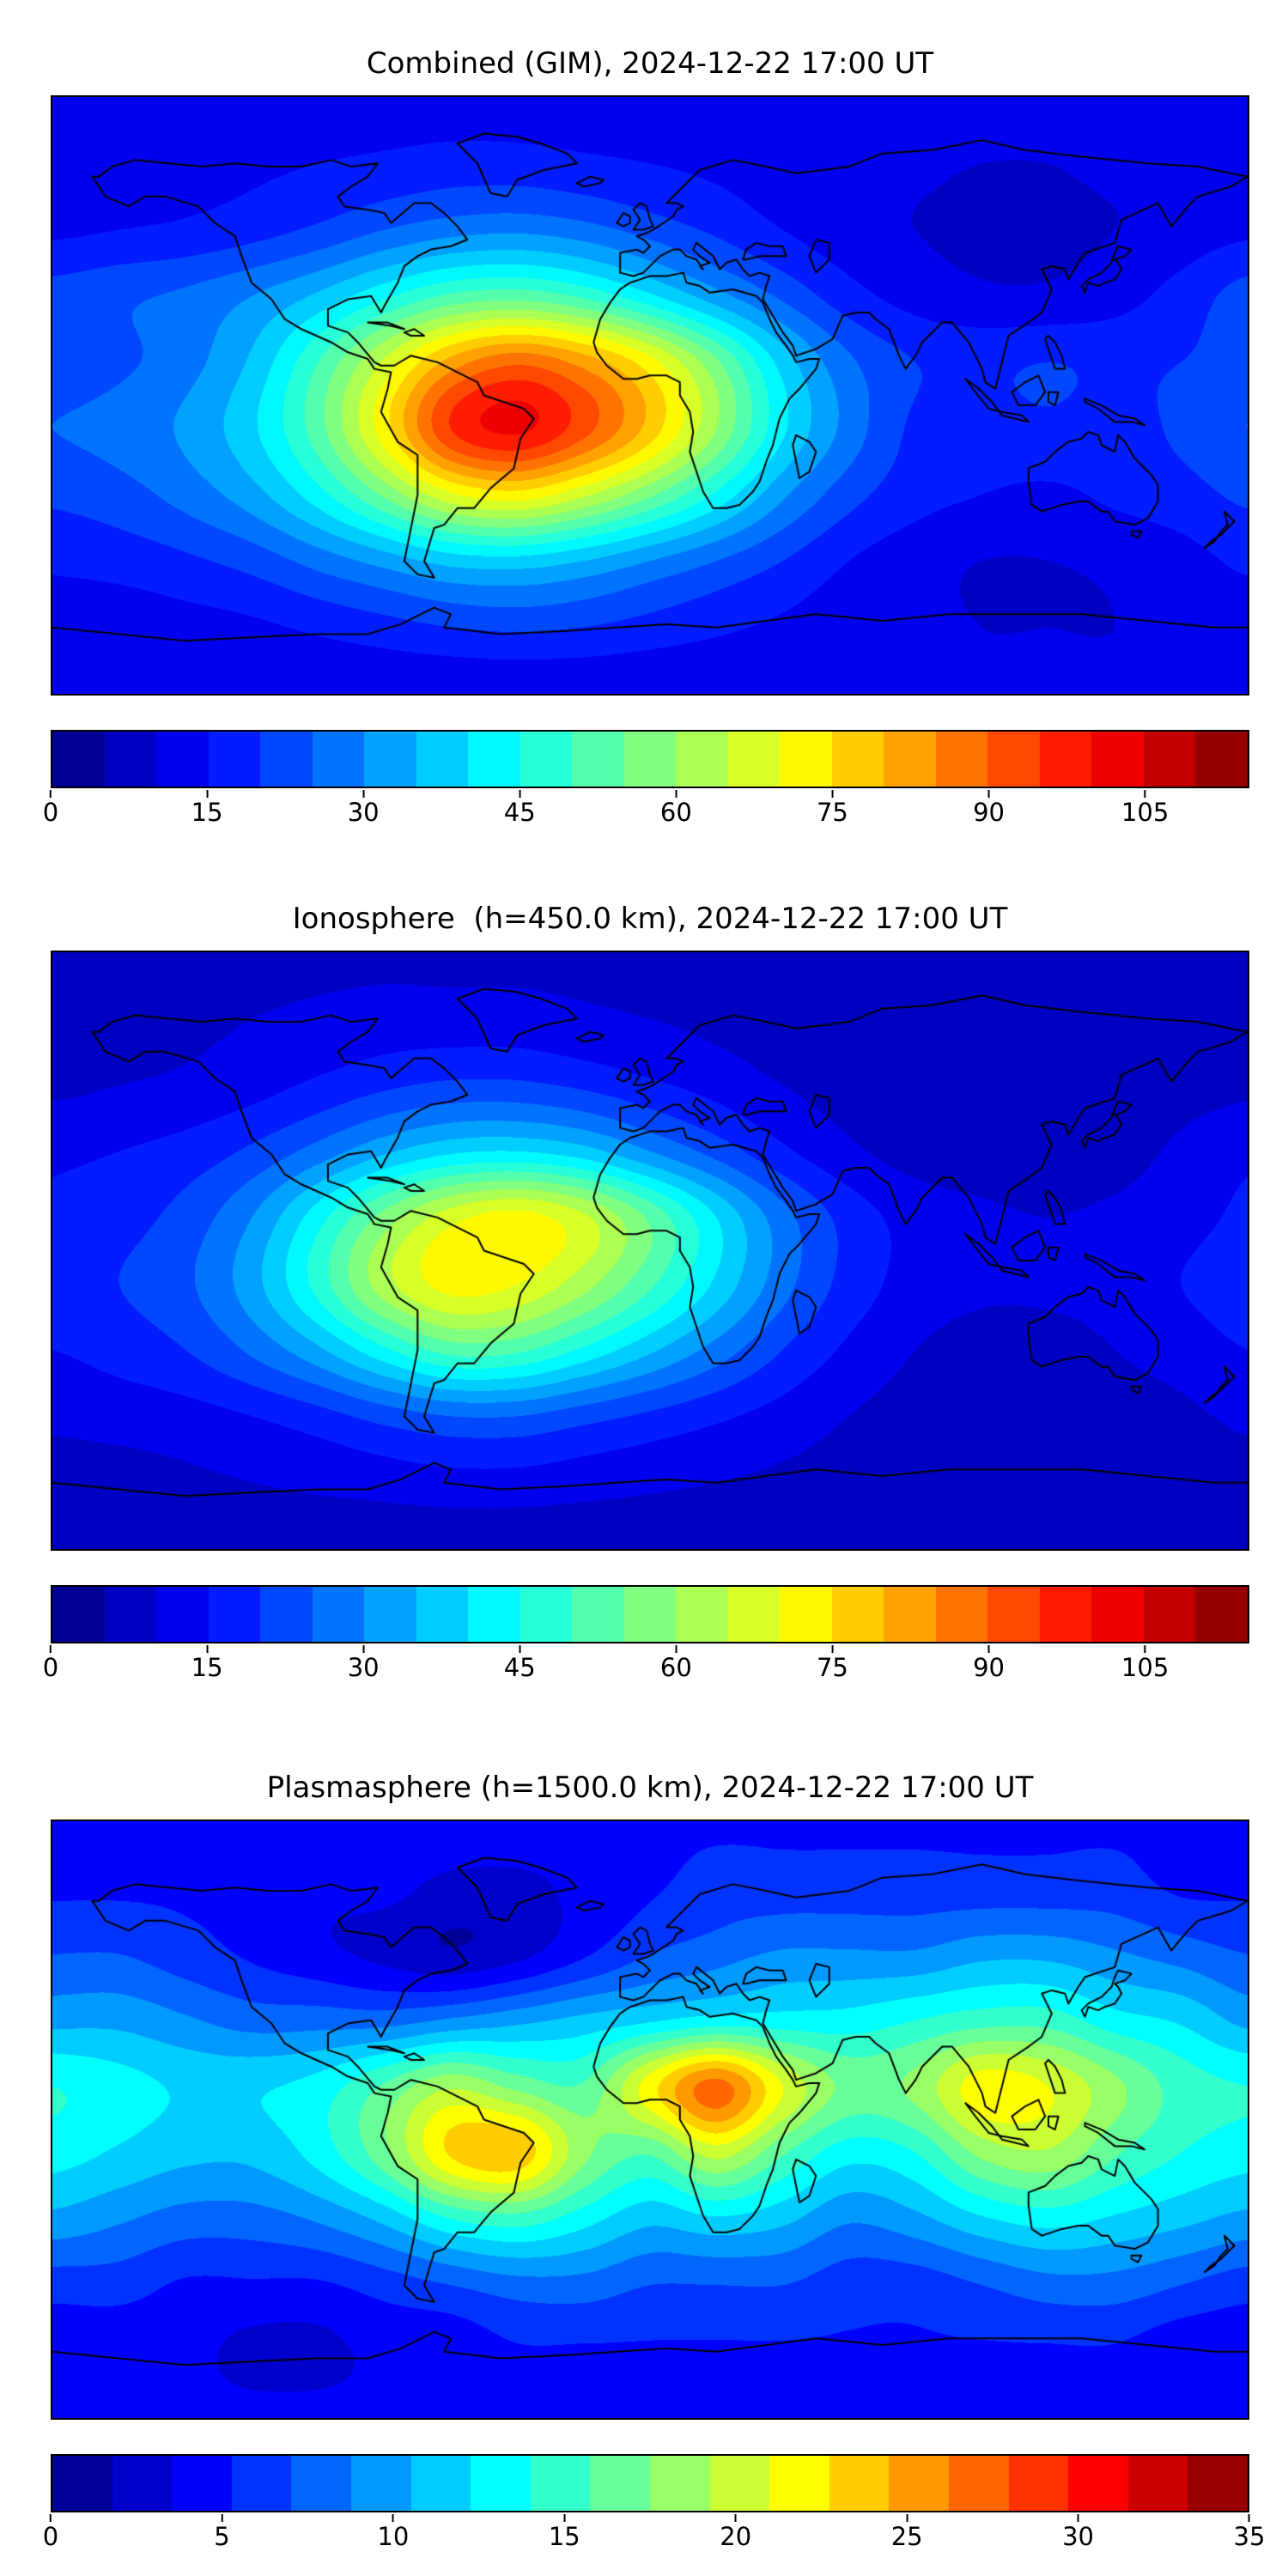  Describe the element at coordinates (907, 2536) in the screenshot. I see `tick-label: 25` at that location.